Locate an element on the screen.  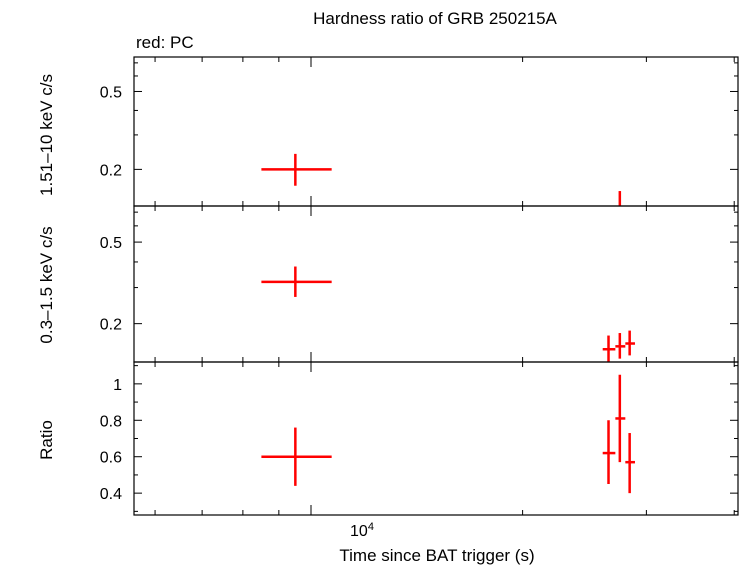
x-tick-label: 104 is located at coordinates (362, 530).